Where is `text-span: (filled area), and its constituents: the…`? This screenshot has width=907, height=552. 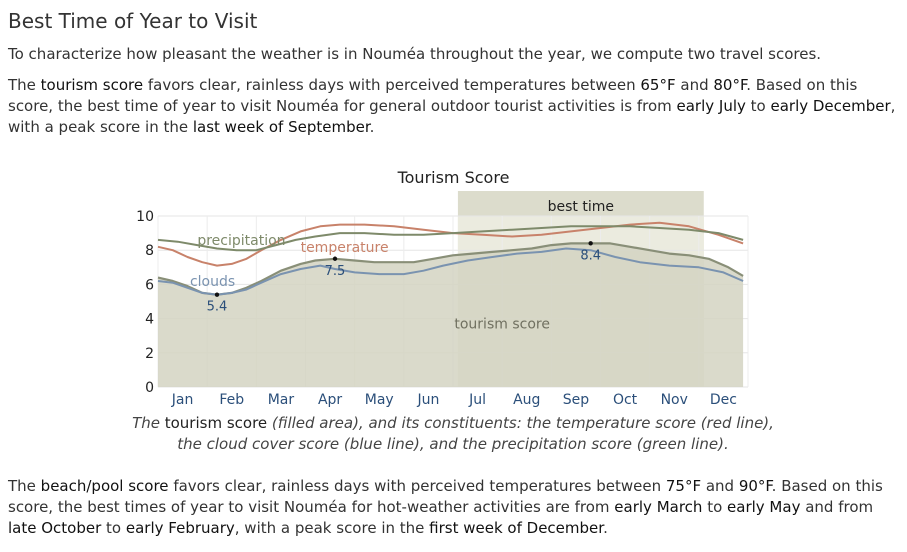
text-span: (filled area), and its constituents: the… is located at coordinates (475, 433).